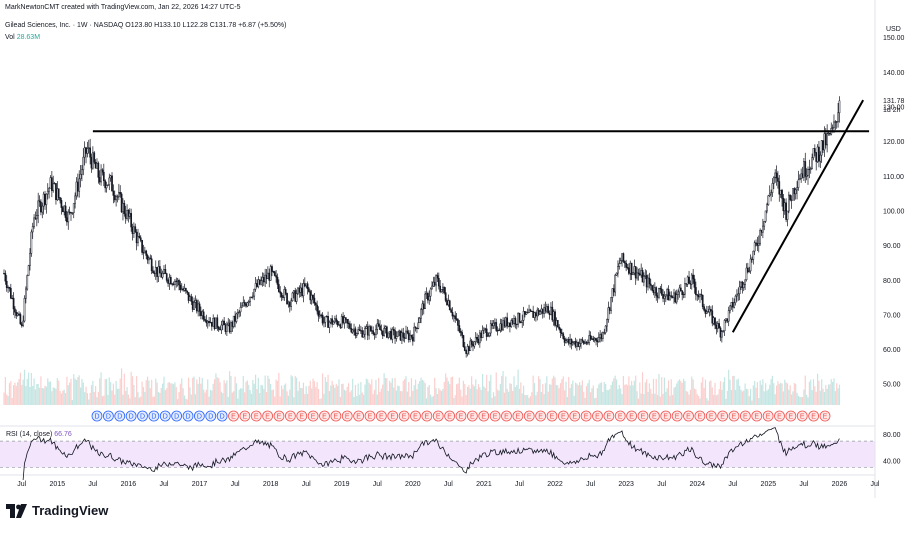 This screenshot has height=536, width=913. I want to click on tradingview-brand: TradingView, so click(57, 510).